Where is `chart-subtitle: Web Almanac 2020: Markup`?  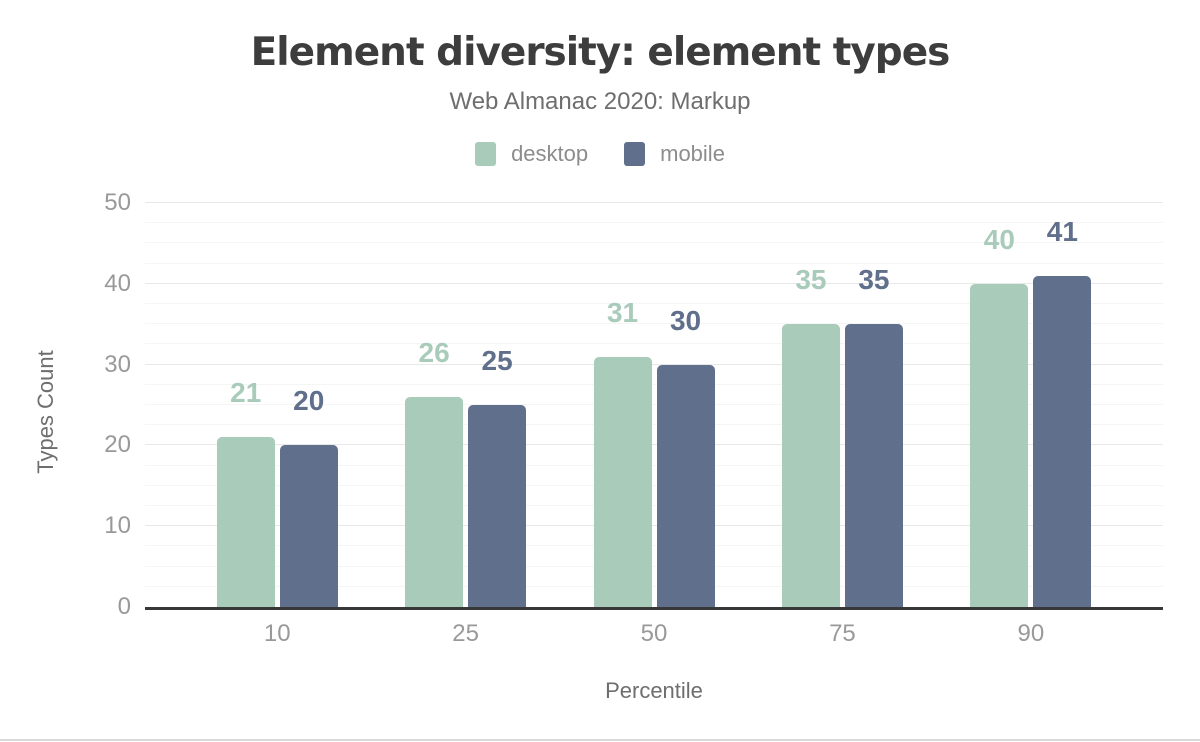
chart-subtitle: Web Almanac 2020: Markup is located at coordinates (600, 101).